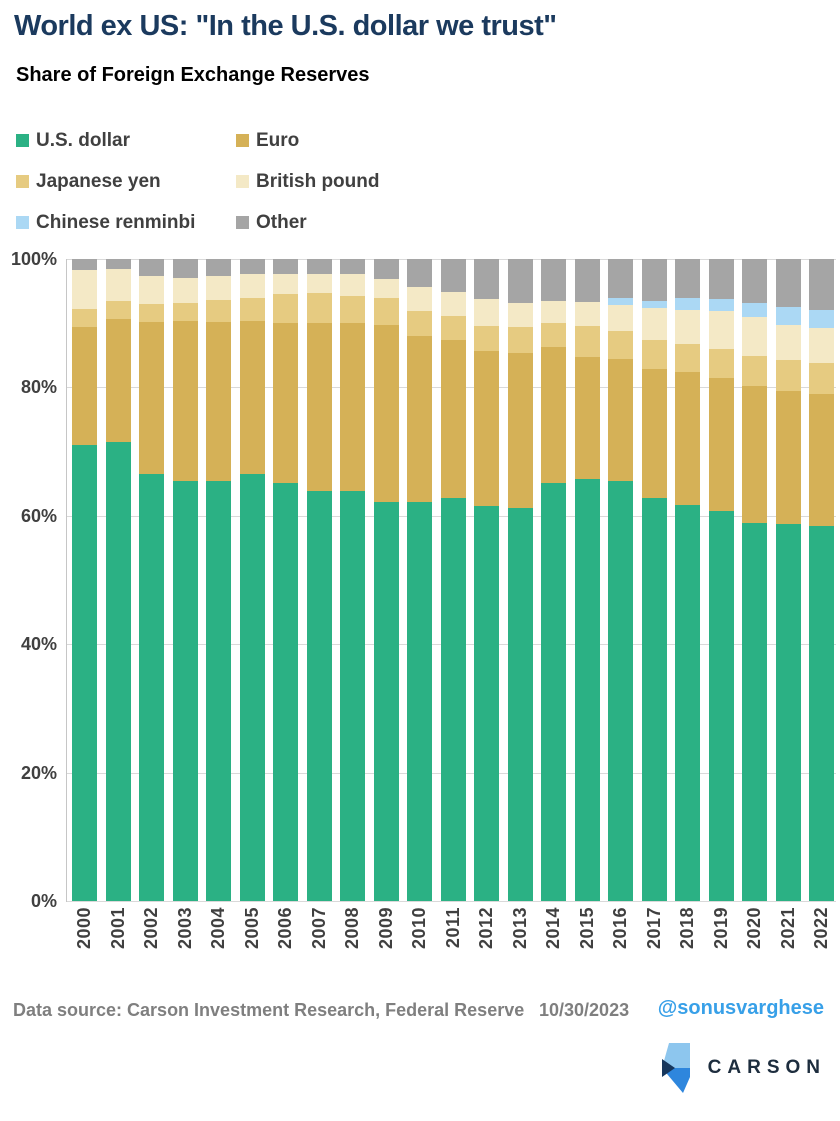 The image size is (840, 1121). What do you see at coordinates (766, 1067) in the screenshot?
I see `carson-logo-text: CARSON` at bounding box center [766, 1067].